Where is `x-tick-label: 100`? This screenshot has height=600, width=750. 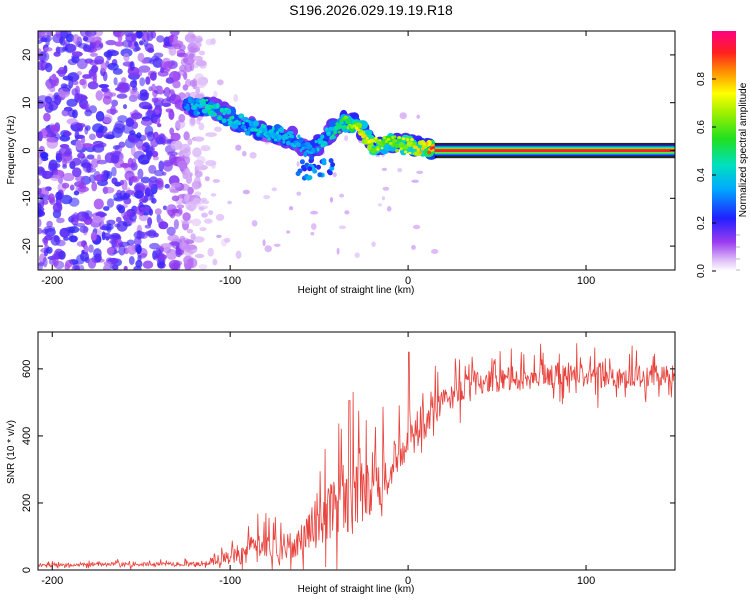
x-tick-label: 100 is located at coordinates (586, 581).